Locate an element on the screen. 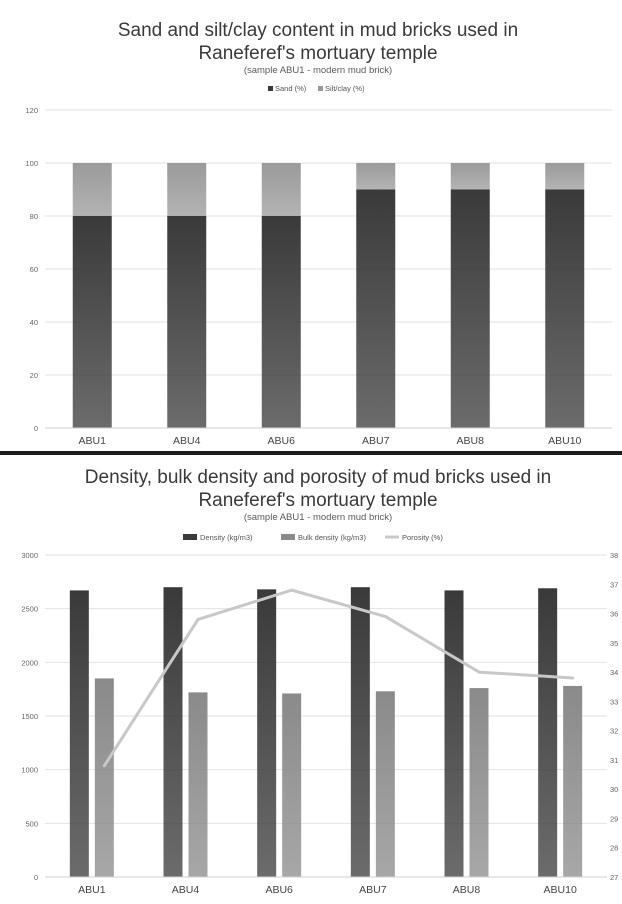  chart2-subtitle: (sample ABU1 - modern mud brick) is located at coordinates (318, 517).